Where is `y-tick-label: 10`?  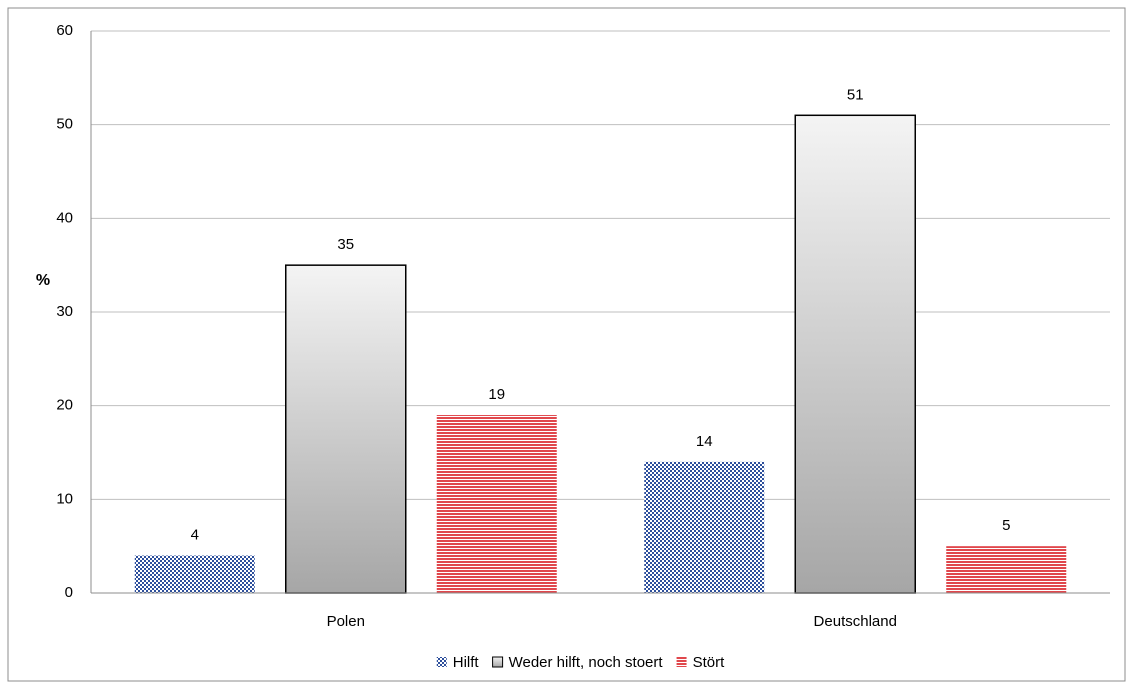
y-tick-label: 10 is located at coordinates (64, 498).